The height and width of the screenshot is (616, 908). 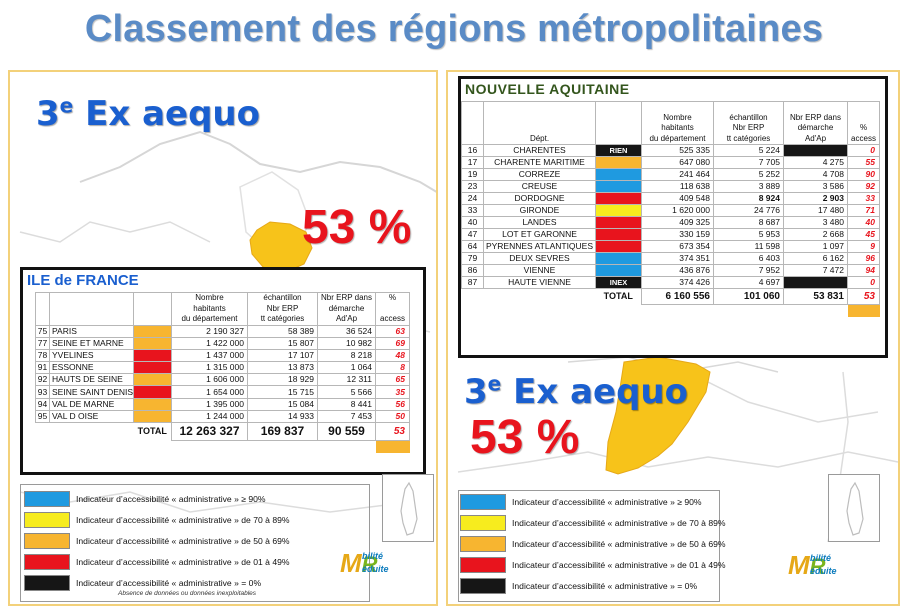 What do you see at coordinates (91, 416) in the screenshot?
I see `dept-name: VAL D OISE` at bounding box center [91, 416].